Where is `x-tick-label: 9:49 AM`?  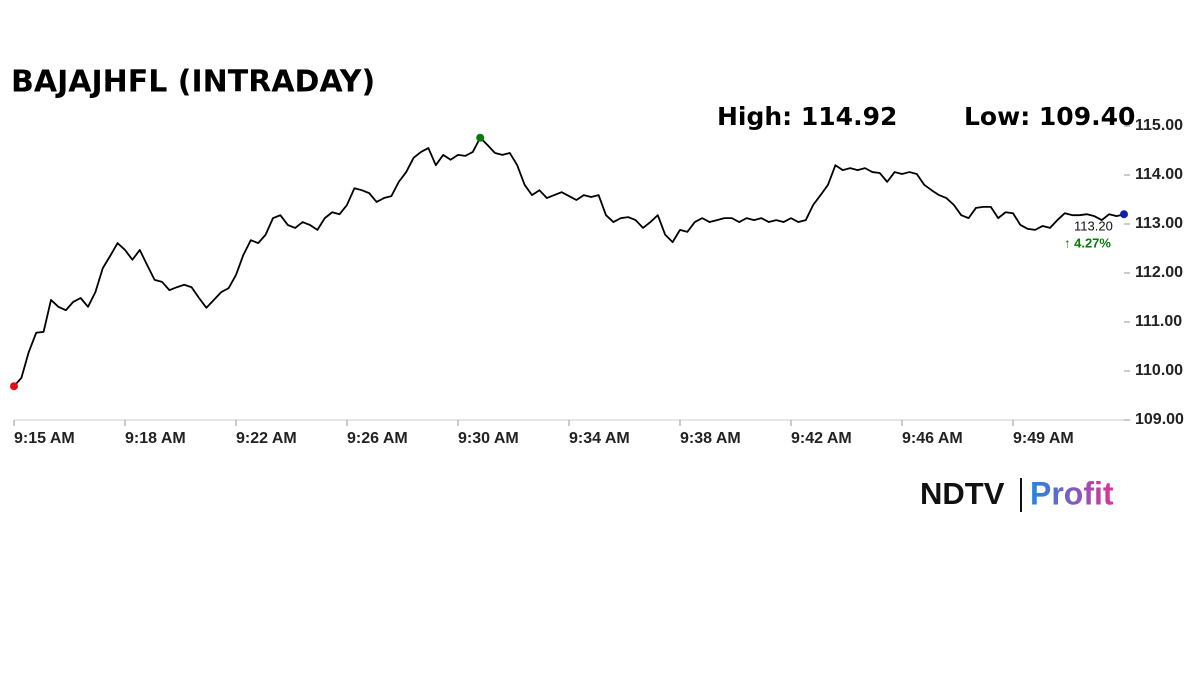
x-tick-label: 9:49 AM is located at coordinates (1043, 438).